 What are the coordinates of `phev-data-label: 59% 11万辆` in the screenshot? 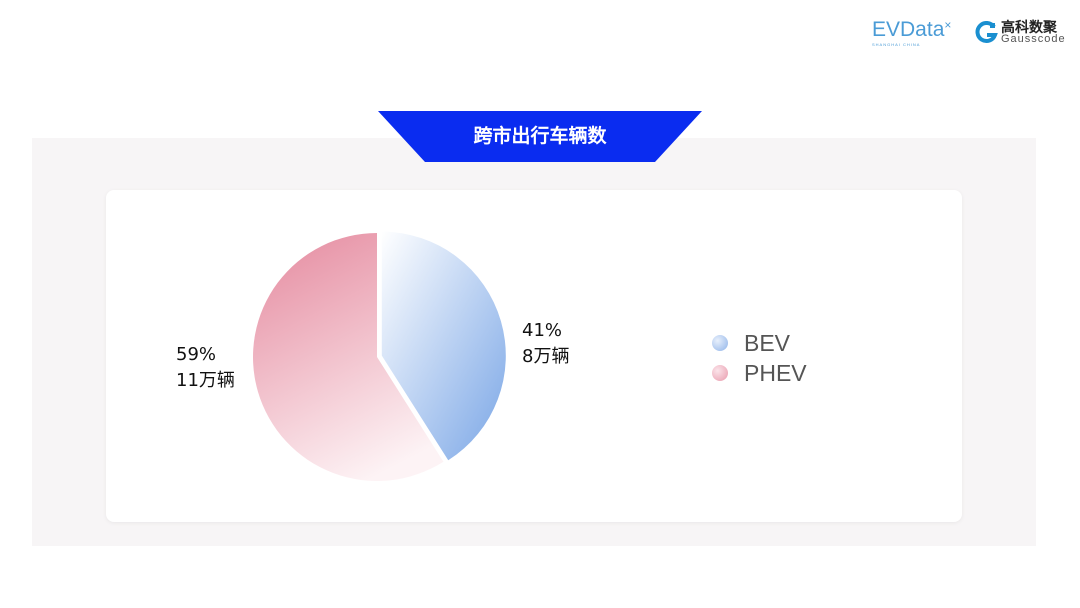 It's located at (205, 368).